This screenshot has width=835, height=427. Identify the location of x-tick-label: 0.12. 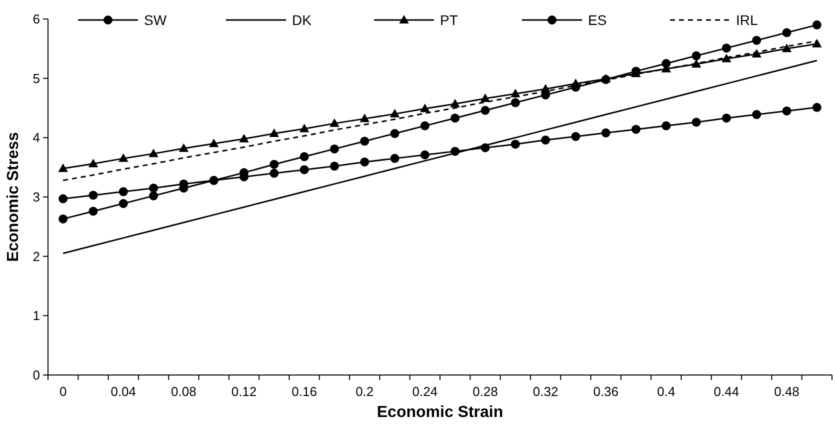
(244, 391).